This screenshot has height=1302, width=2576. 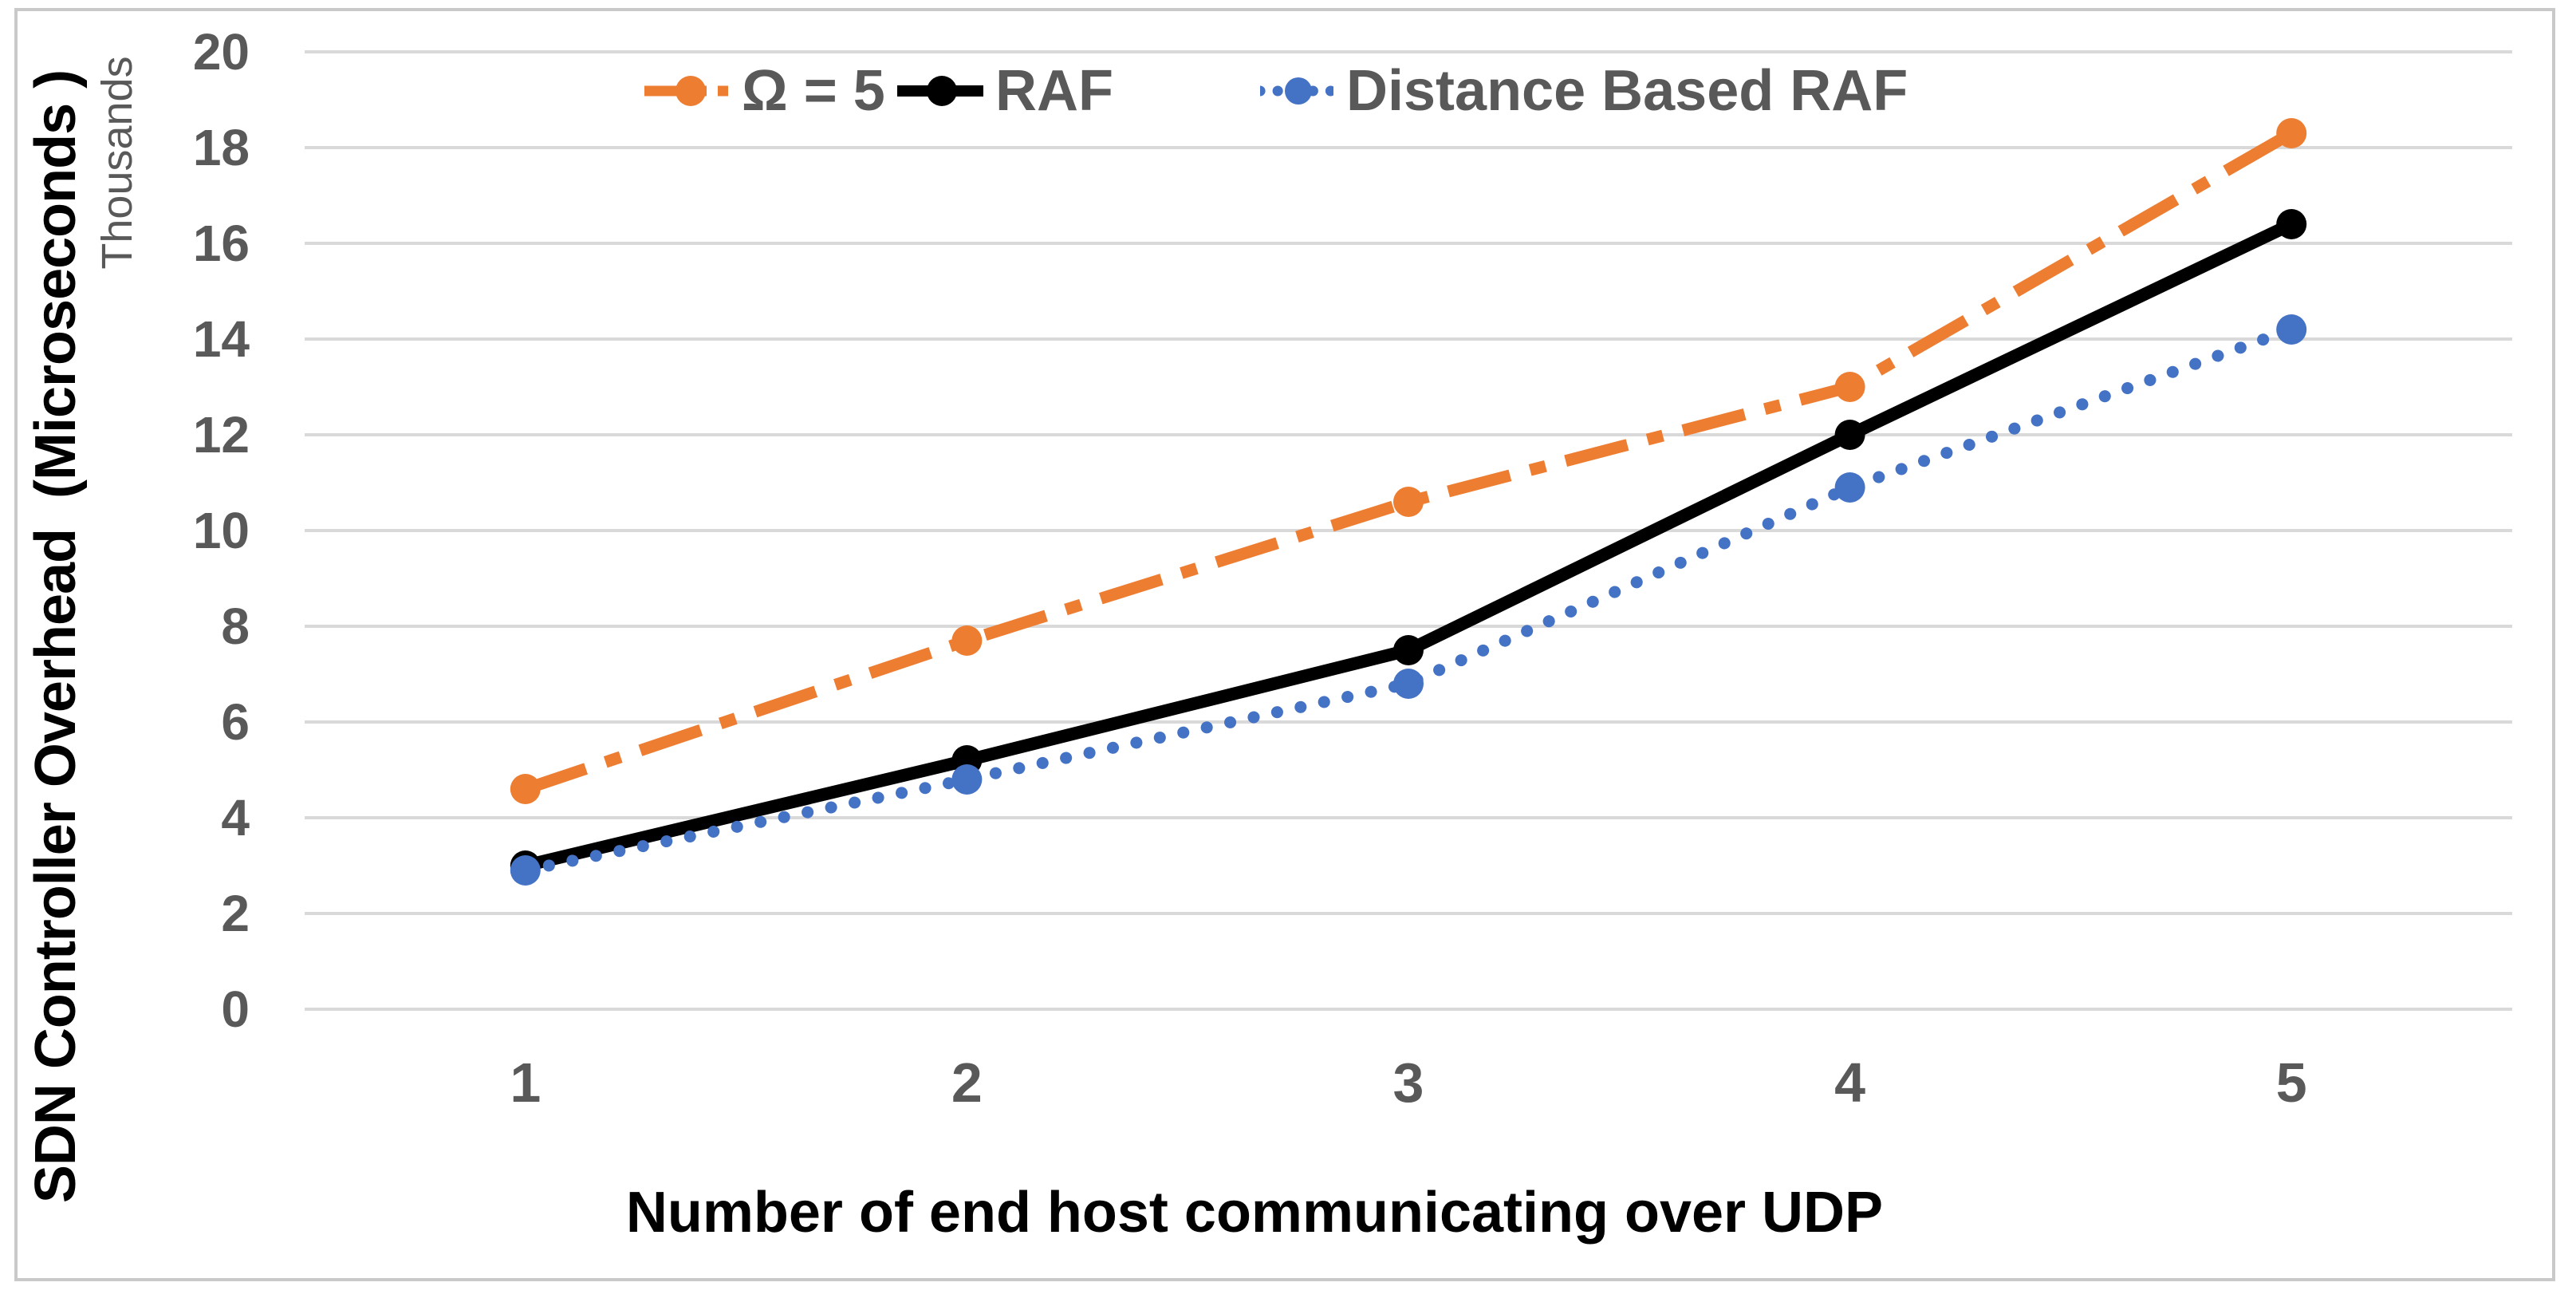 I want to click on y-axis-units-label: Thousands, so click(x=117, y=163).